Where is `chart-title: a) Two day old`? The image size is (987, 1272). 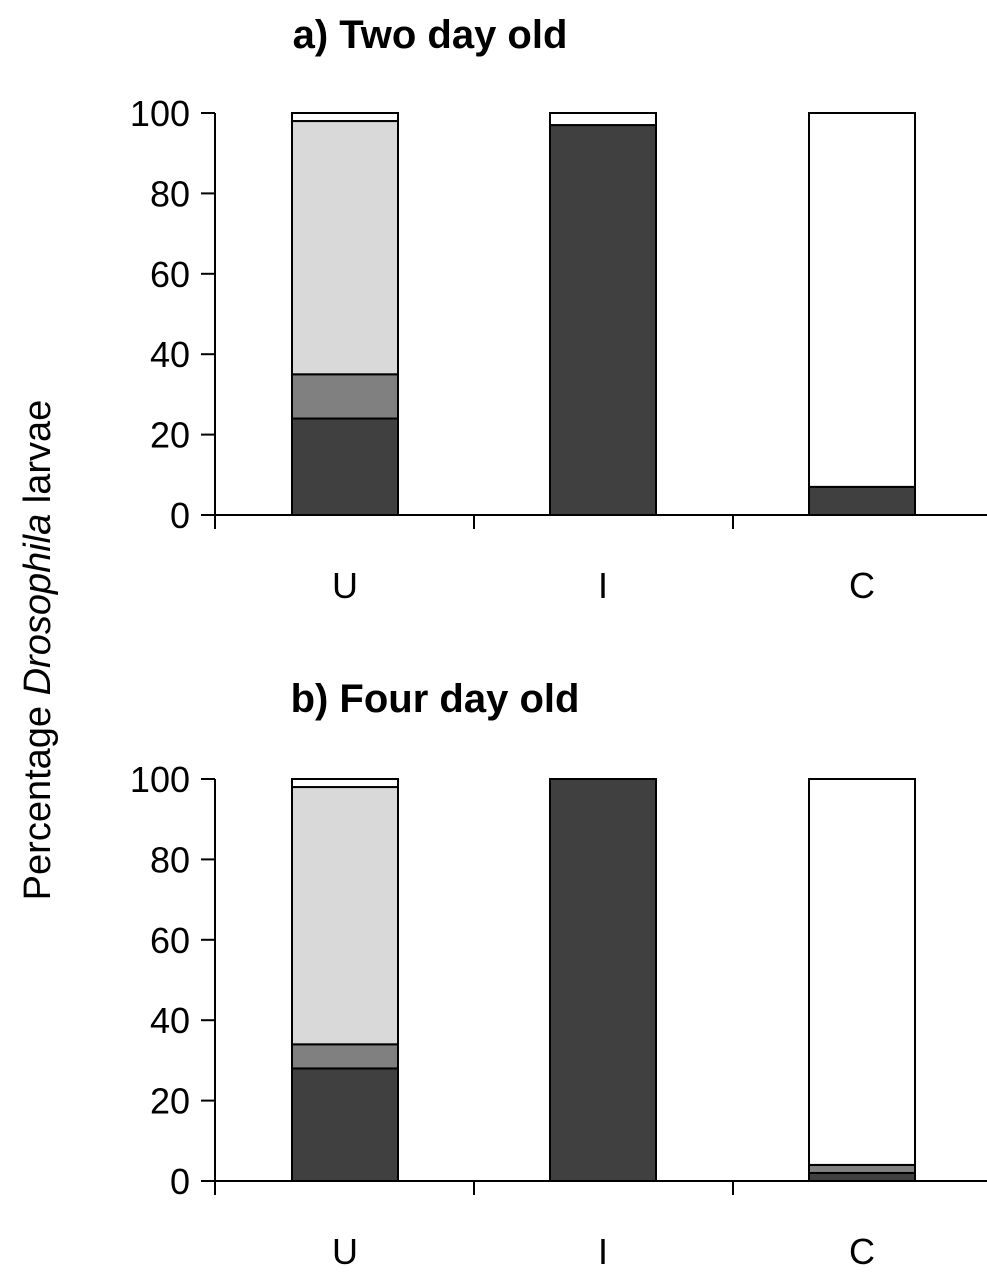
chart-title: a) Two day old is located at coordinates (430, 35).